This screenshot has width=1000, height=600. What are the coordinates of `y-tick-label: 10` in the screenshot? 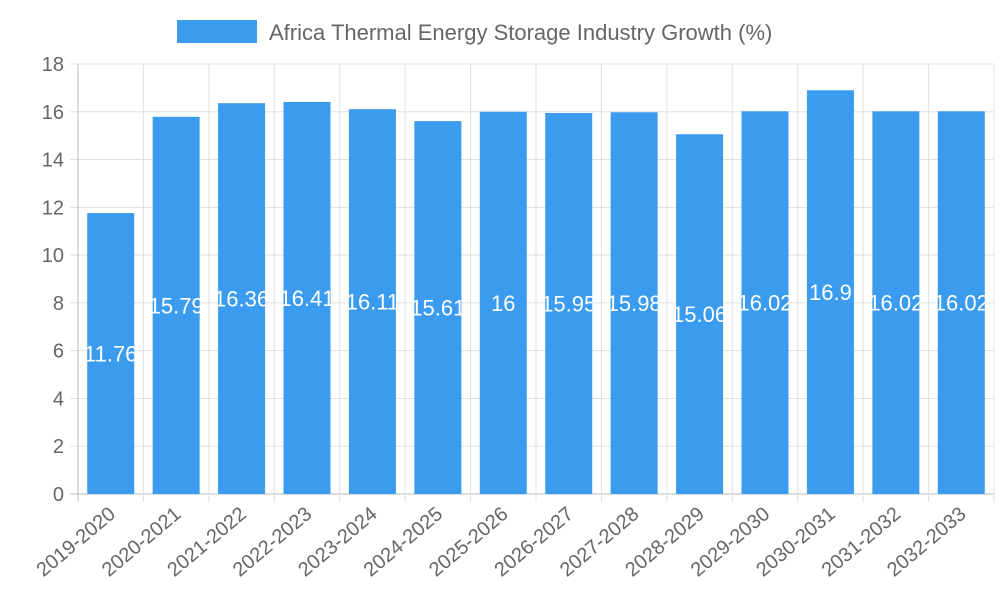 It's located at (53, 256).